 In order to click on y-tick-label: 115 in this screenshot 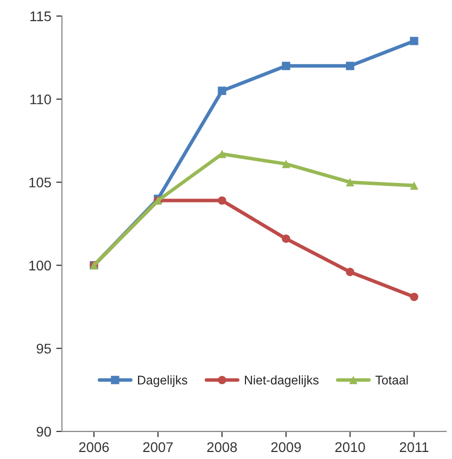, I will do `click(40, 17)`.